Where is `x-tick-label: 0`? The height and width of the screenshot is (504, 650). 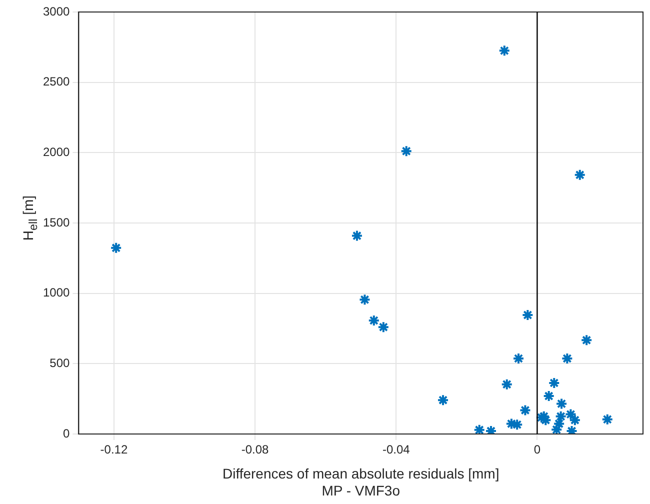 x-tick-label: 0 is located at coordinates (537, 449).